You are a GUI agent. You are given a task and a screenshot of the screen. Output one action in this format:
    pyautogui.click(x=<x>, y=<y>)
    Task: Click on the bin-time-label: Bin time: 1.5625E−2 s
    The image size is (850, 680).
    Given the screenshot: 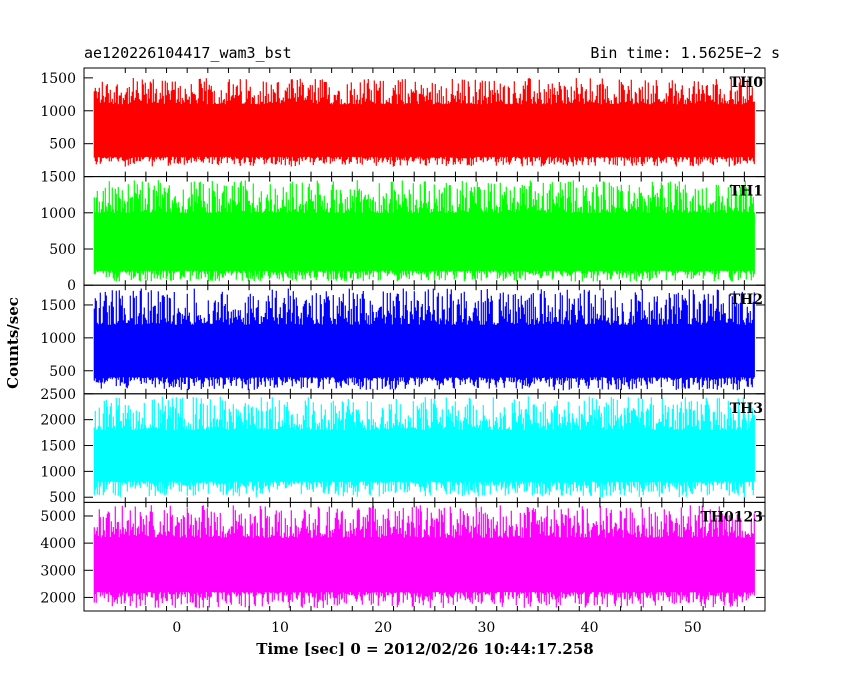 What is the action you would take?
    pyautogui.click(x=685, y=53)
    